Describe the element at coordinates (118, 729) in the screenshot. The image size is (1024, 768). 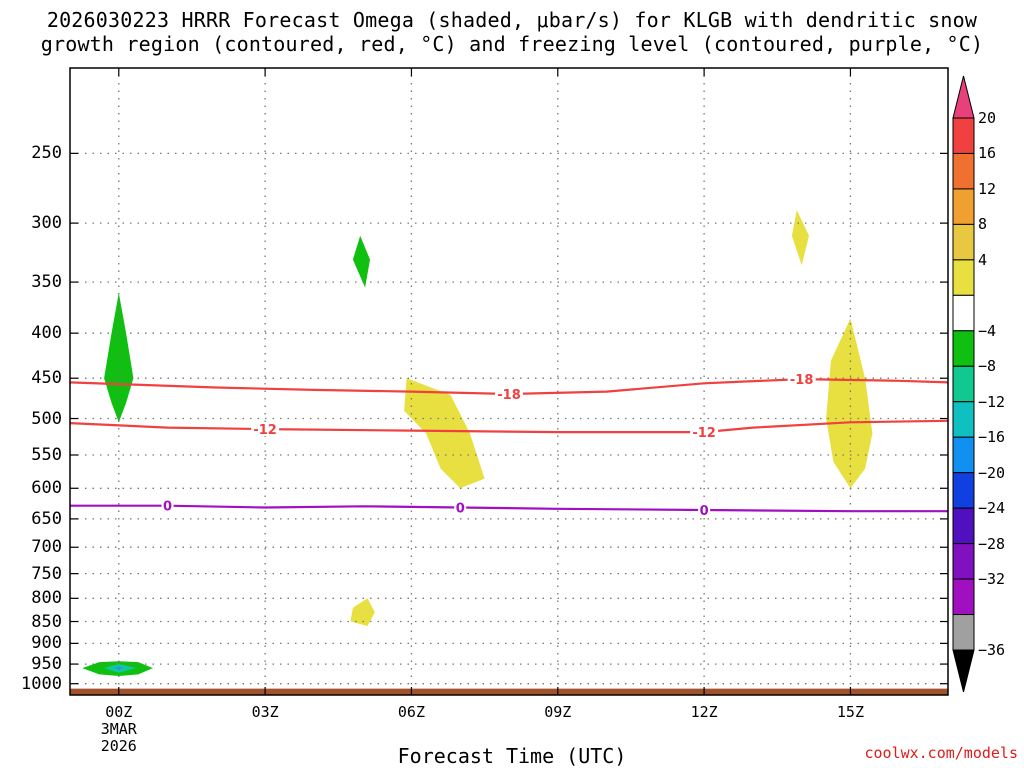
I see `x-tick-sublabel: 3MAR` at that location.